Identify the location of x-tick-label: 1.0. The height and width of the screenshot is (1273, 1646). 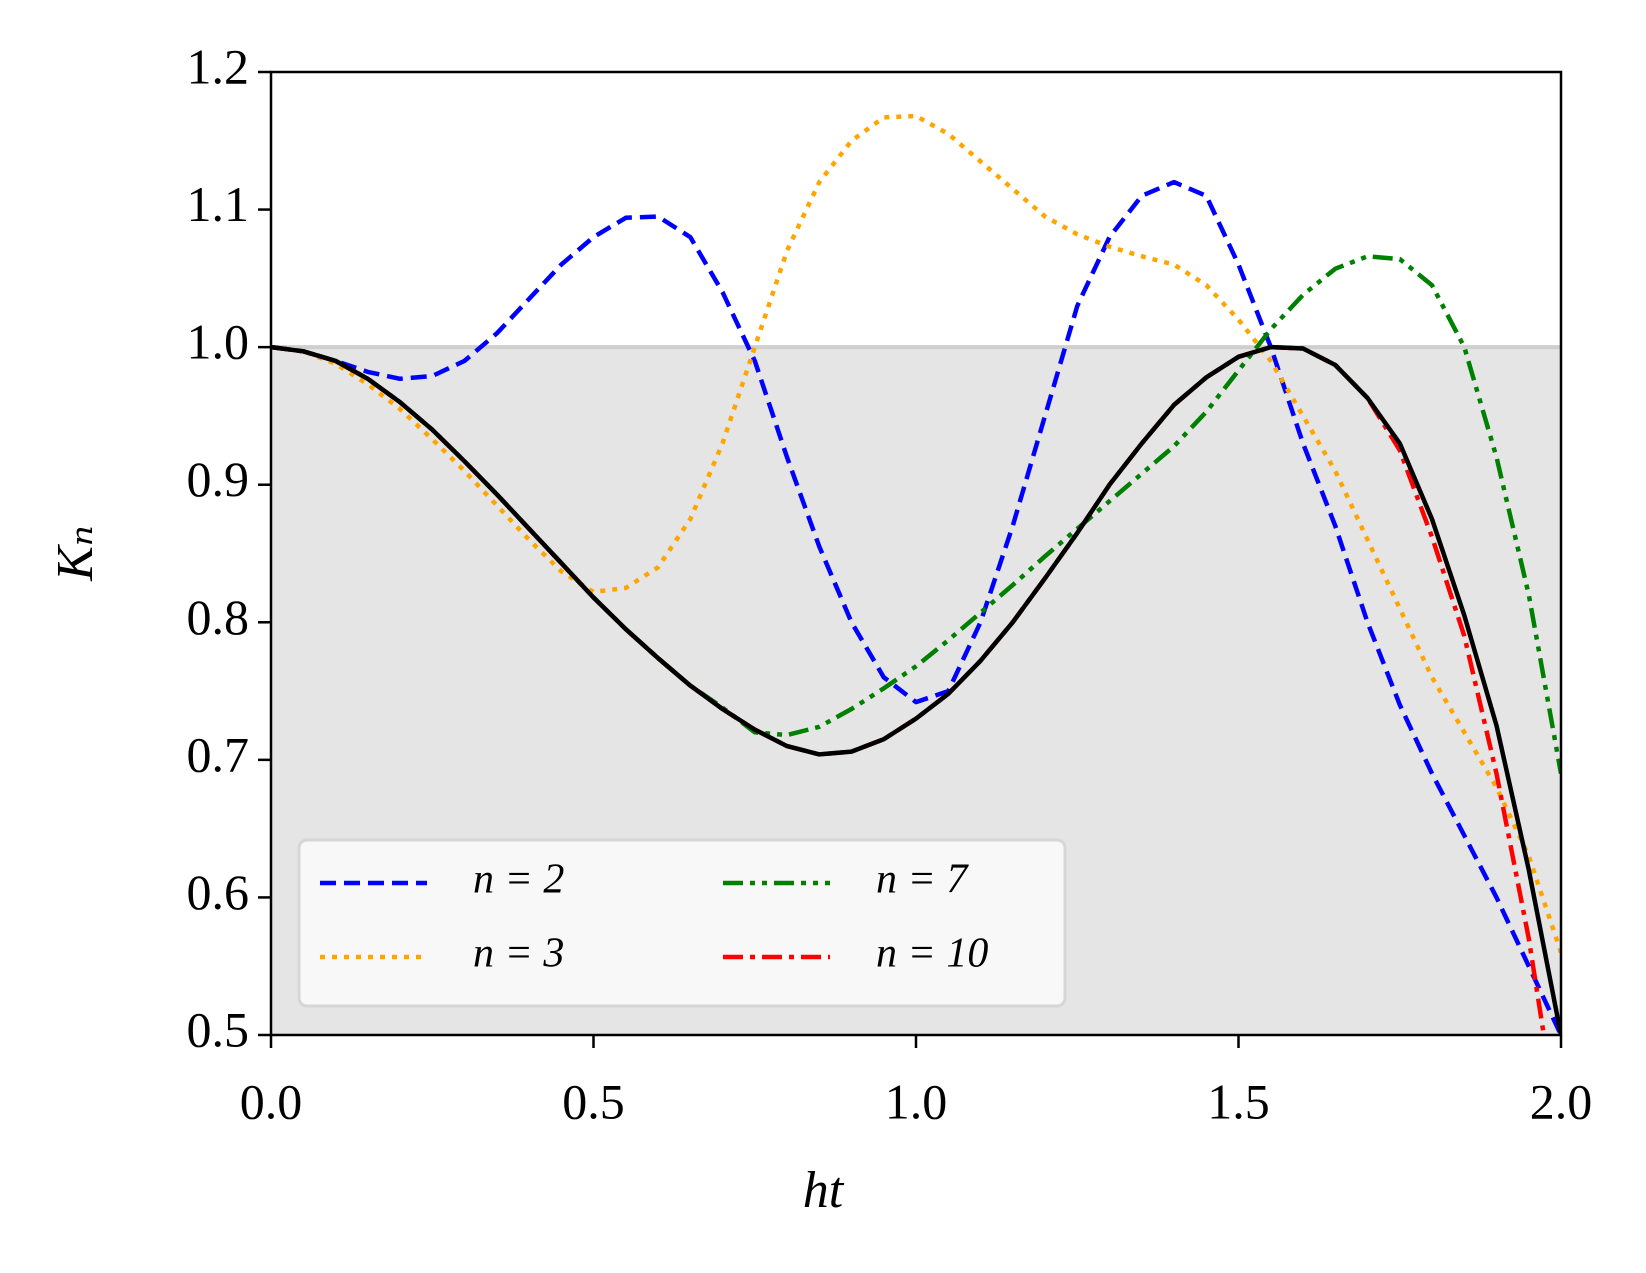
(916, 1101).